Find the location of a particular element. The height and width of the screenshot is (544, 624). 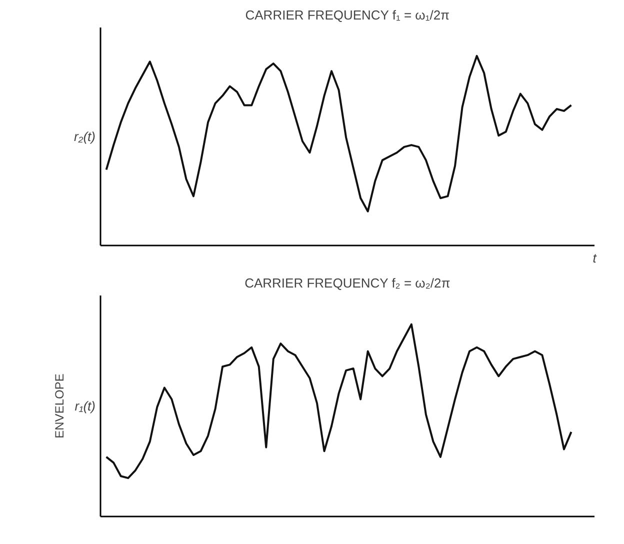

chart-title: CARRIER FREQUENCY f₂ = ω₂/2π is located at coordinates (347, 283).